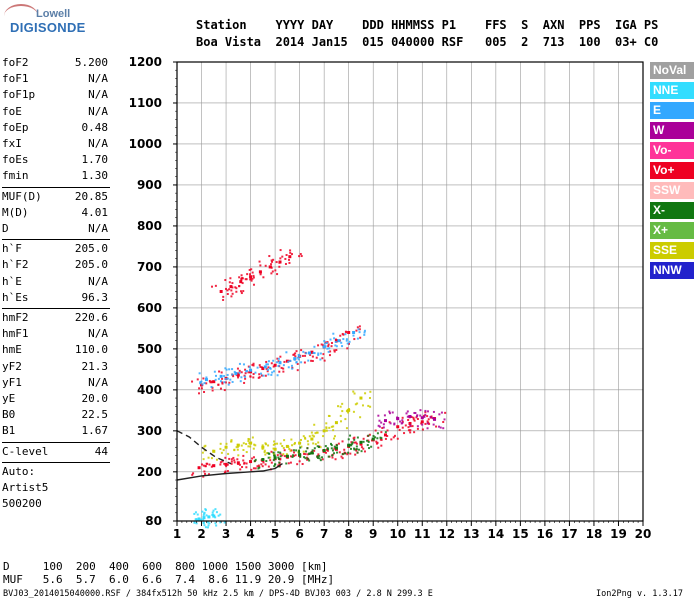 This screenshot has height=600, width=700. What do you see at coordinates (55, 416) in the screenshot?
I see `param-row: B0 22.5` at bounding box center [55, 416].